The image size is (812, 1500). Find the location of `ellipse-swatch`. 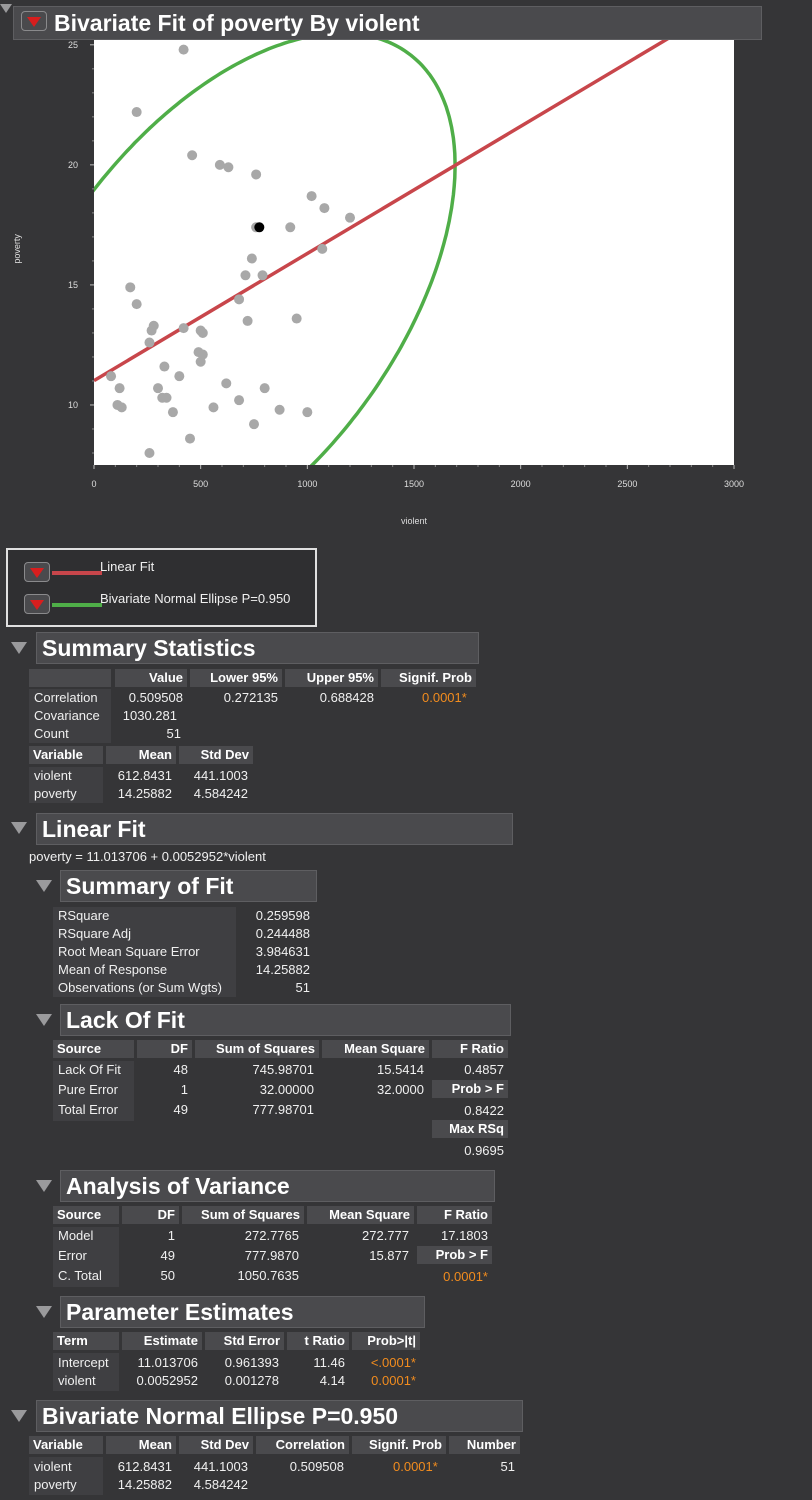

ellipse-swatch is located at coordinates (77, 605).